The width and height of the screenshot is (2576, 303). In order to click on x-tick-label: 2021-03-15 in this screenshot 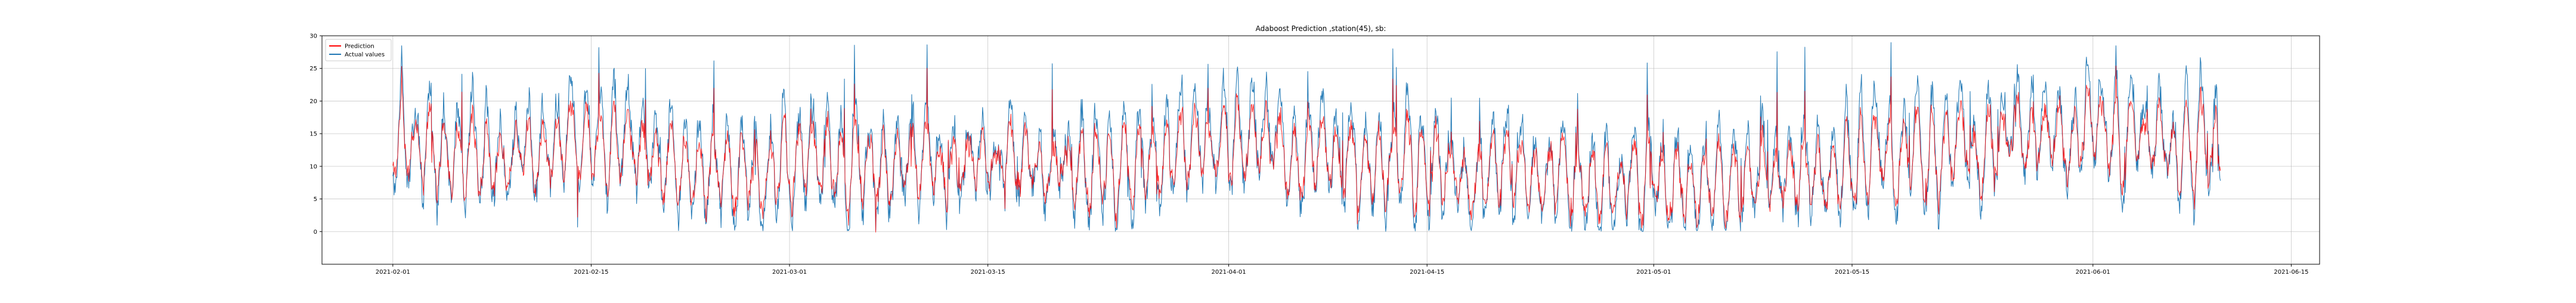, I will do `click(988, 273)`.